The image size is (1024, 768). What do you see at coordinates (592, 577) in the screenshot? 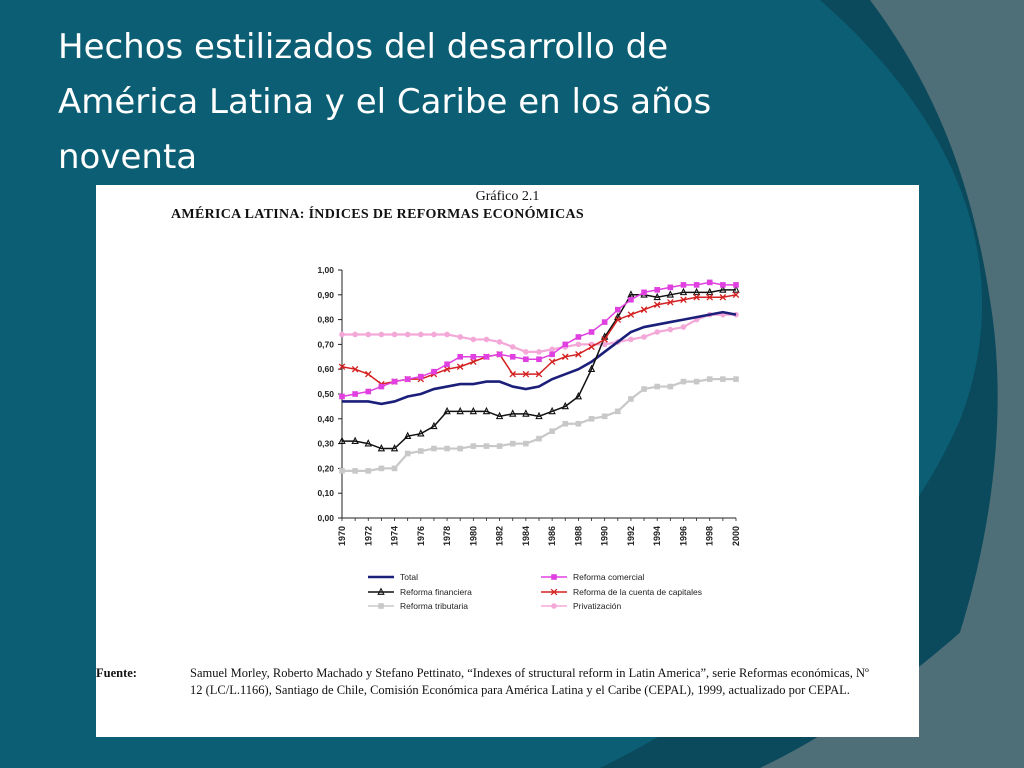
I see `legend-item-comercial: Reforma comercial` at bounding box center [592, 577].